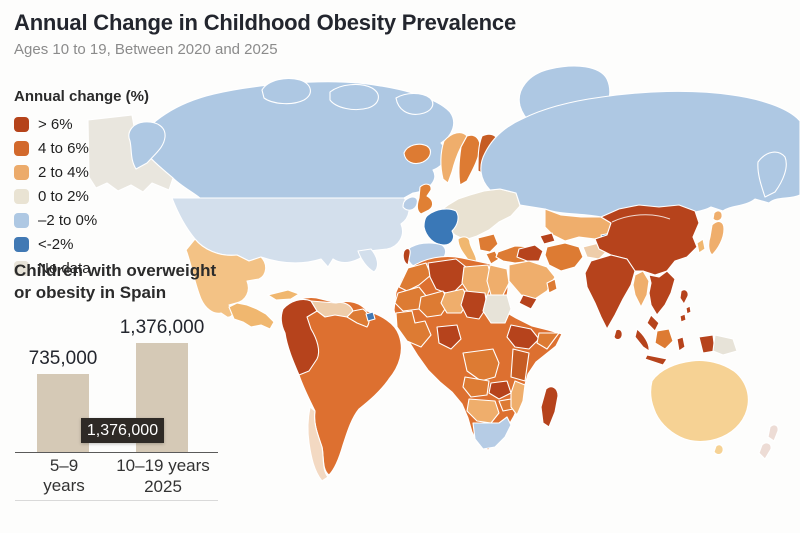 The height and width of the screenshot is (533, 800). I want to click on legend-swatch-2to4-icon, so click(21, 172).